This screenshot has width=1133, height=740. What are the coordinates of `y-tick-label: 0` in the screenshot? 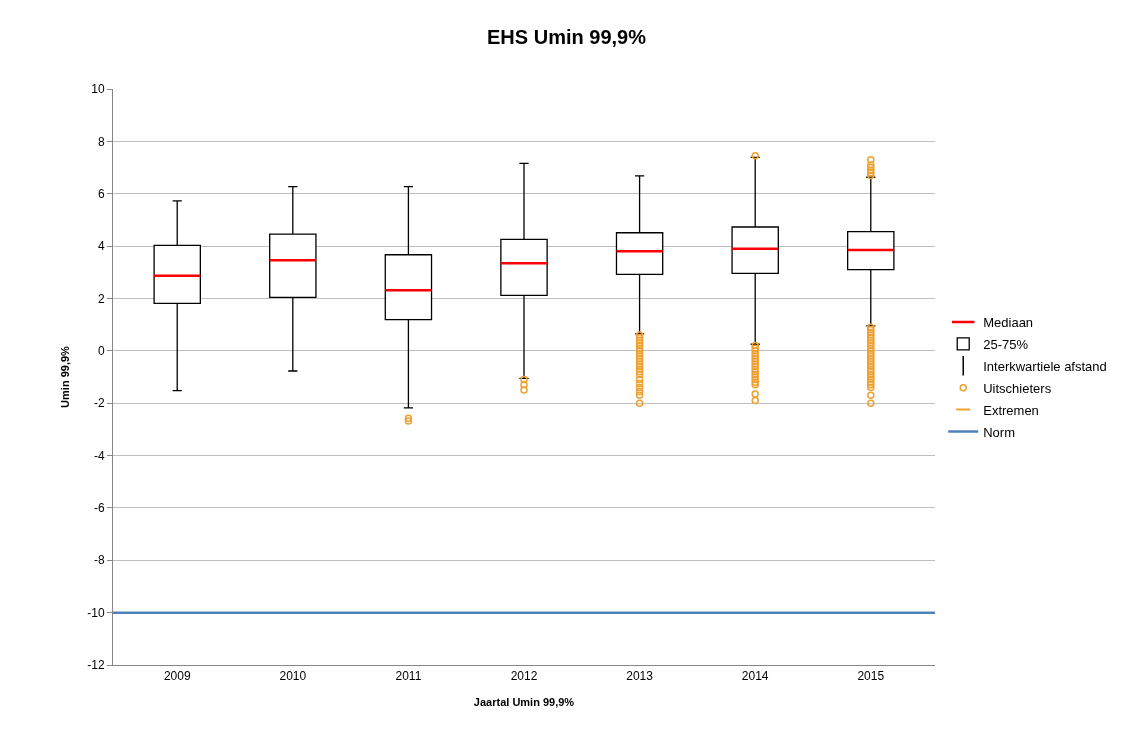 It's located at (101, 351).